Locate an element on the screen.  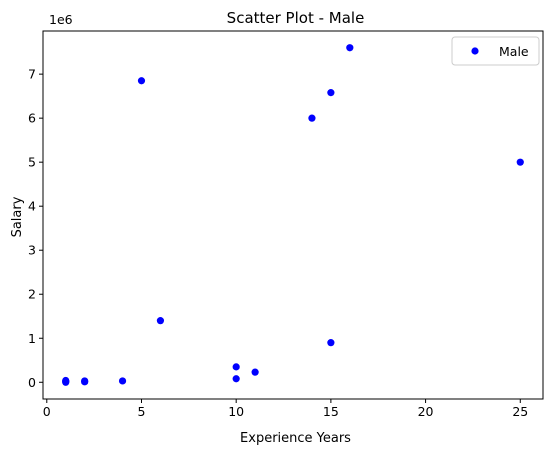
y-tick-label: 1 is located at coordinates (32, 338).